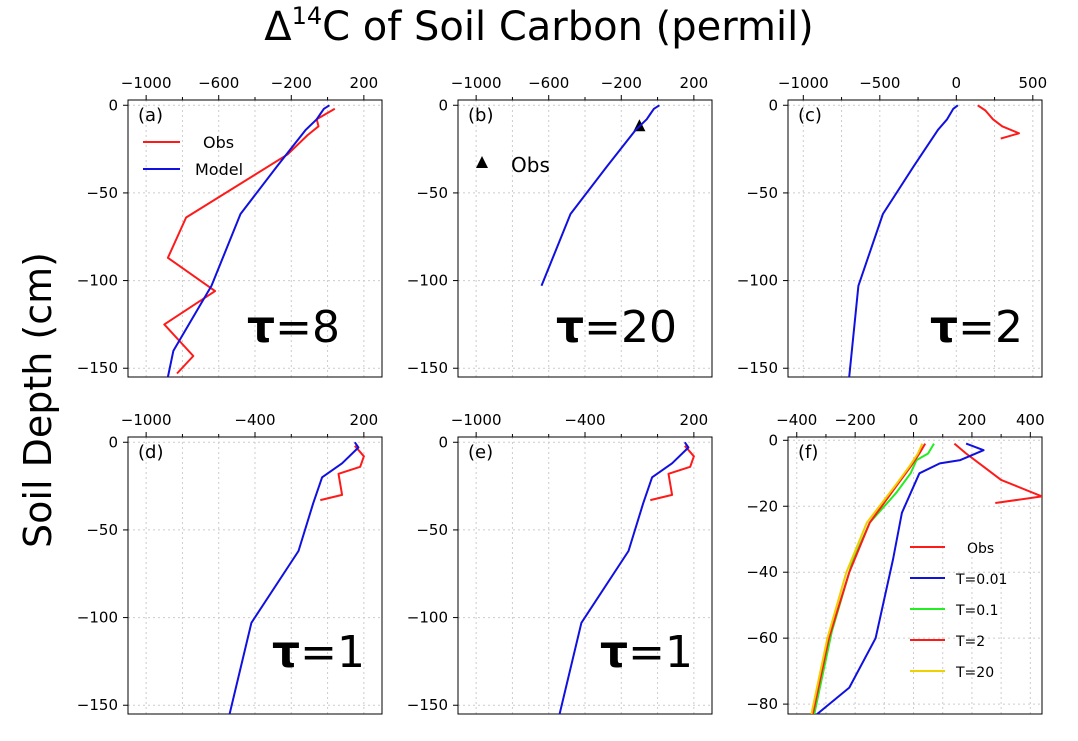 Image resolution: width=1078 pixels, height=741 pixels. I want to click on tau-annotation: τ=8, so click(293, 327).